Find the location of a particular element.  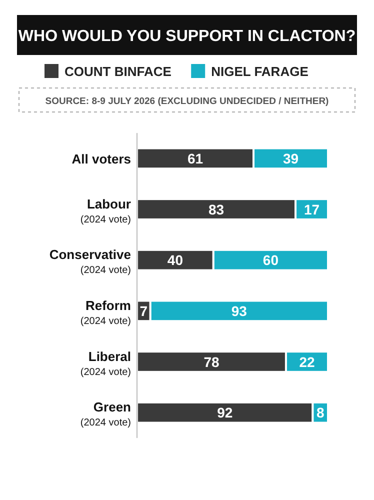

y-tick-label: Labour (2024 vote) is located at coordinates (105, 211).